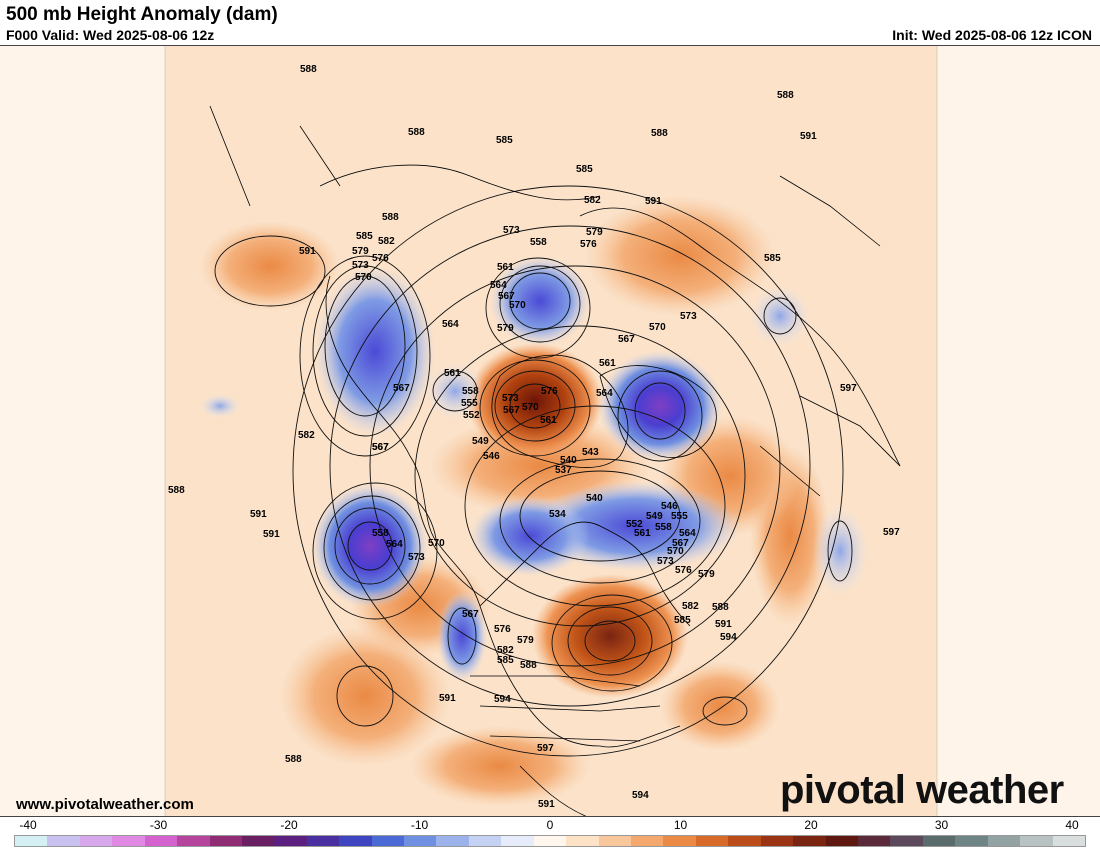 The image size is (1100, 850). I want to click on colorbar-tick-label: -40, so click(28, 825).